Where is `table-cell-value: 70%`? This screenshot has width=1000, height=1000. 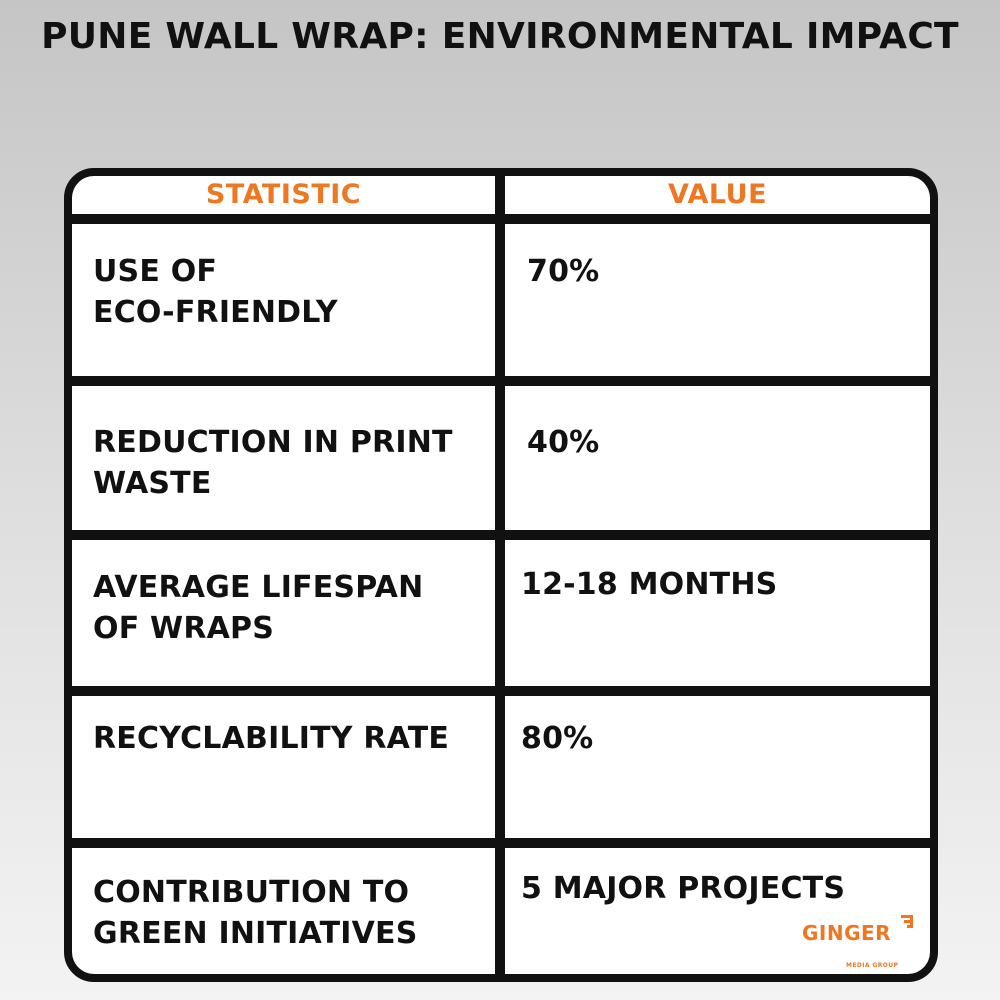 table-cell-value: 70% is located at coordinates (717, 300).